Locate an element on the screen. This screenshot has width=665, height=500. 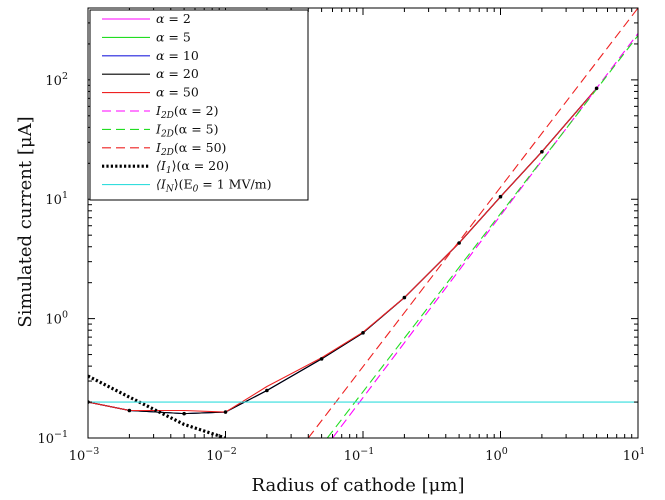
legend-label: I2D(α = 5) is located at coordinates (186, 130).